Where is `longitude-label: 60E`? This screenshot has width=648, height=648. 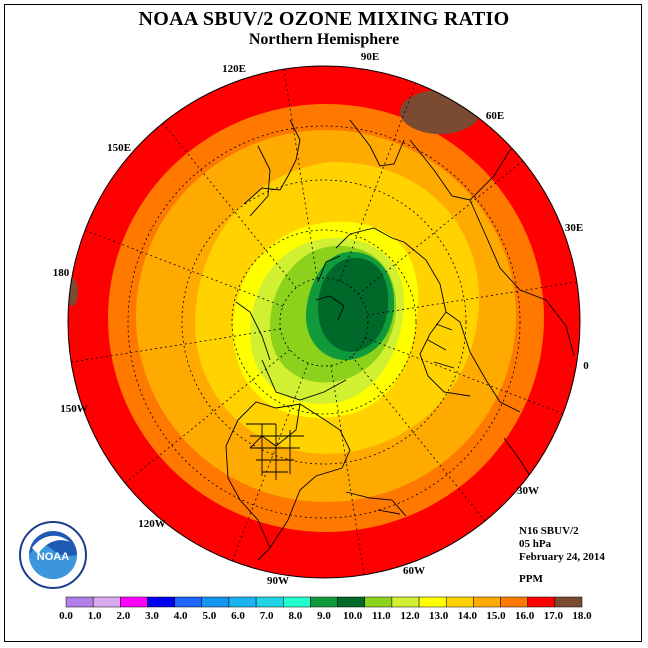 longitude-label: 60E is located at coordinates (495, 116).